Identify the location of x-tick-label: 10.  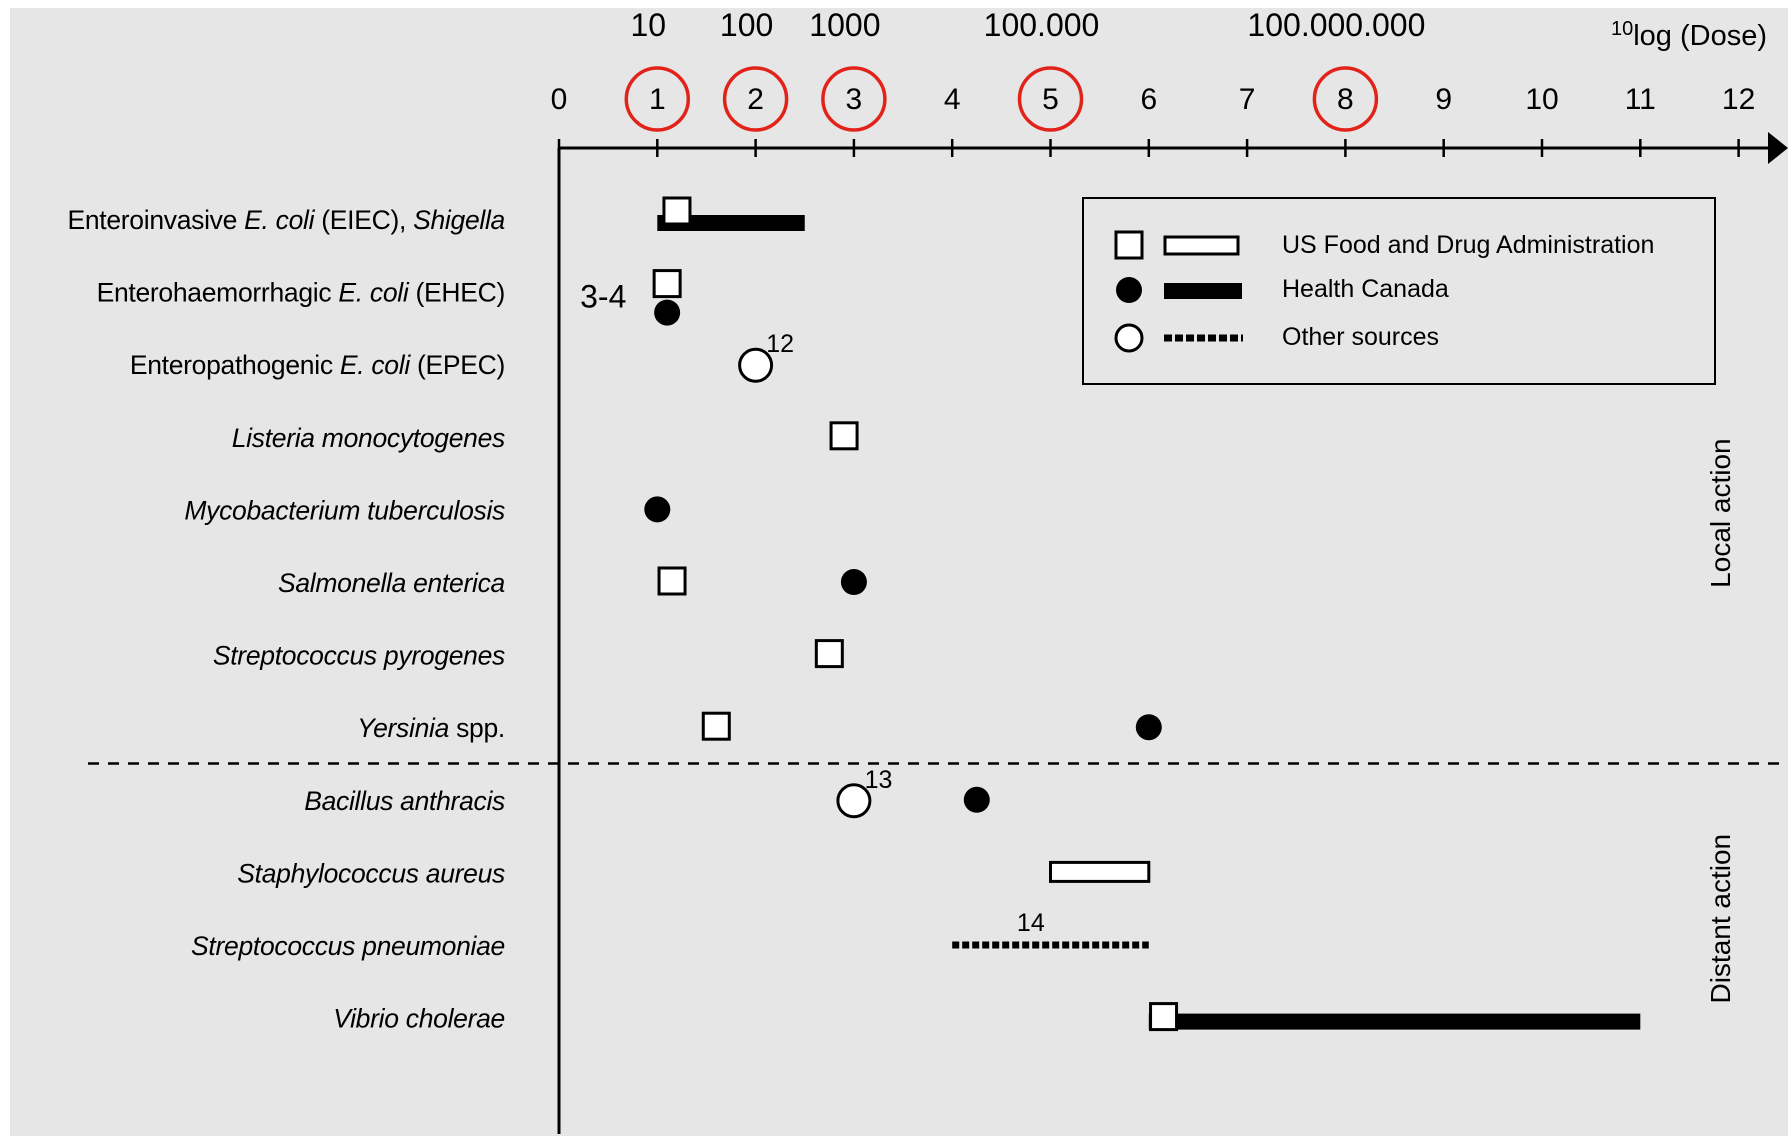
(1541, 99).